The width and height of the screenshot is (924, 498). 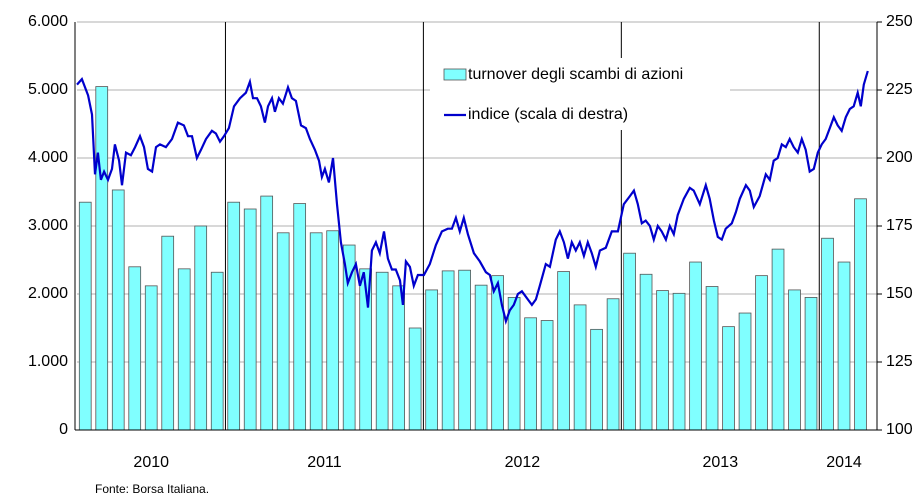 I want to click on legend-swatch-bars, so click(x=455, y=74).